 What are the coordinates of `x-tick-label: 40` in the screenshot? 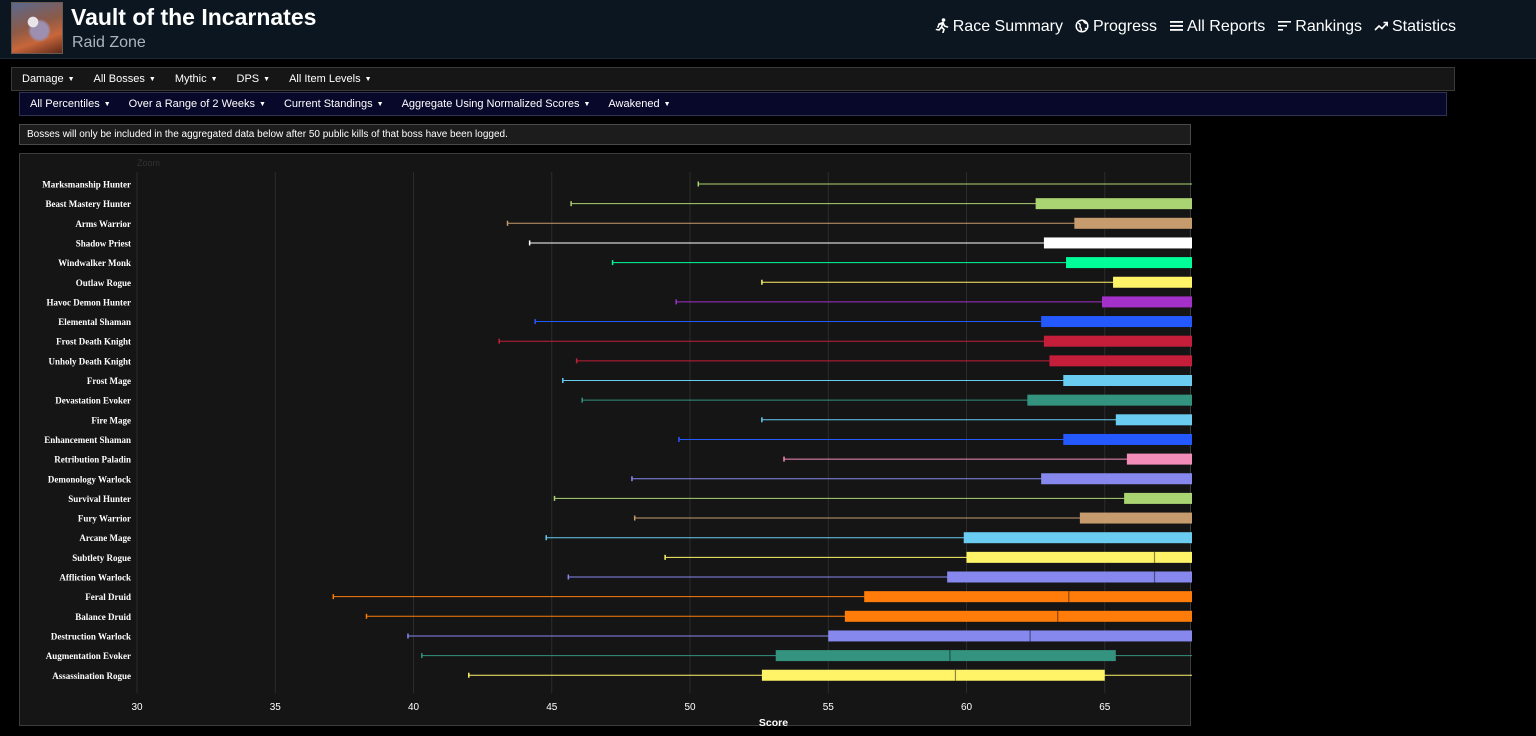 It's located at (414, 707).